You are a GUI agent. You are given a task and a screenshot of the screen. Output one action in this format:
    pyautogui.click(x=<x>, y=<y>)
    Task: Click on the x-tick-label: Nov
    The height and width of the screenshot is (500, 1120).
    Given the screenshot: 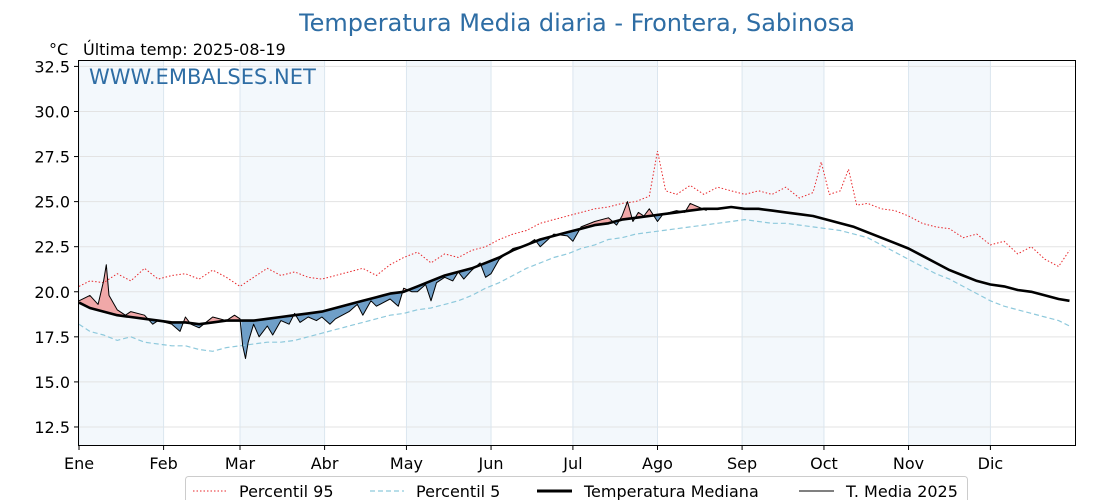 What is the action you would take?
    pyautogui.click(x=908, y=463)
    